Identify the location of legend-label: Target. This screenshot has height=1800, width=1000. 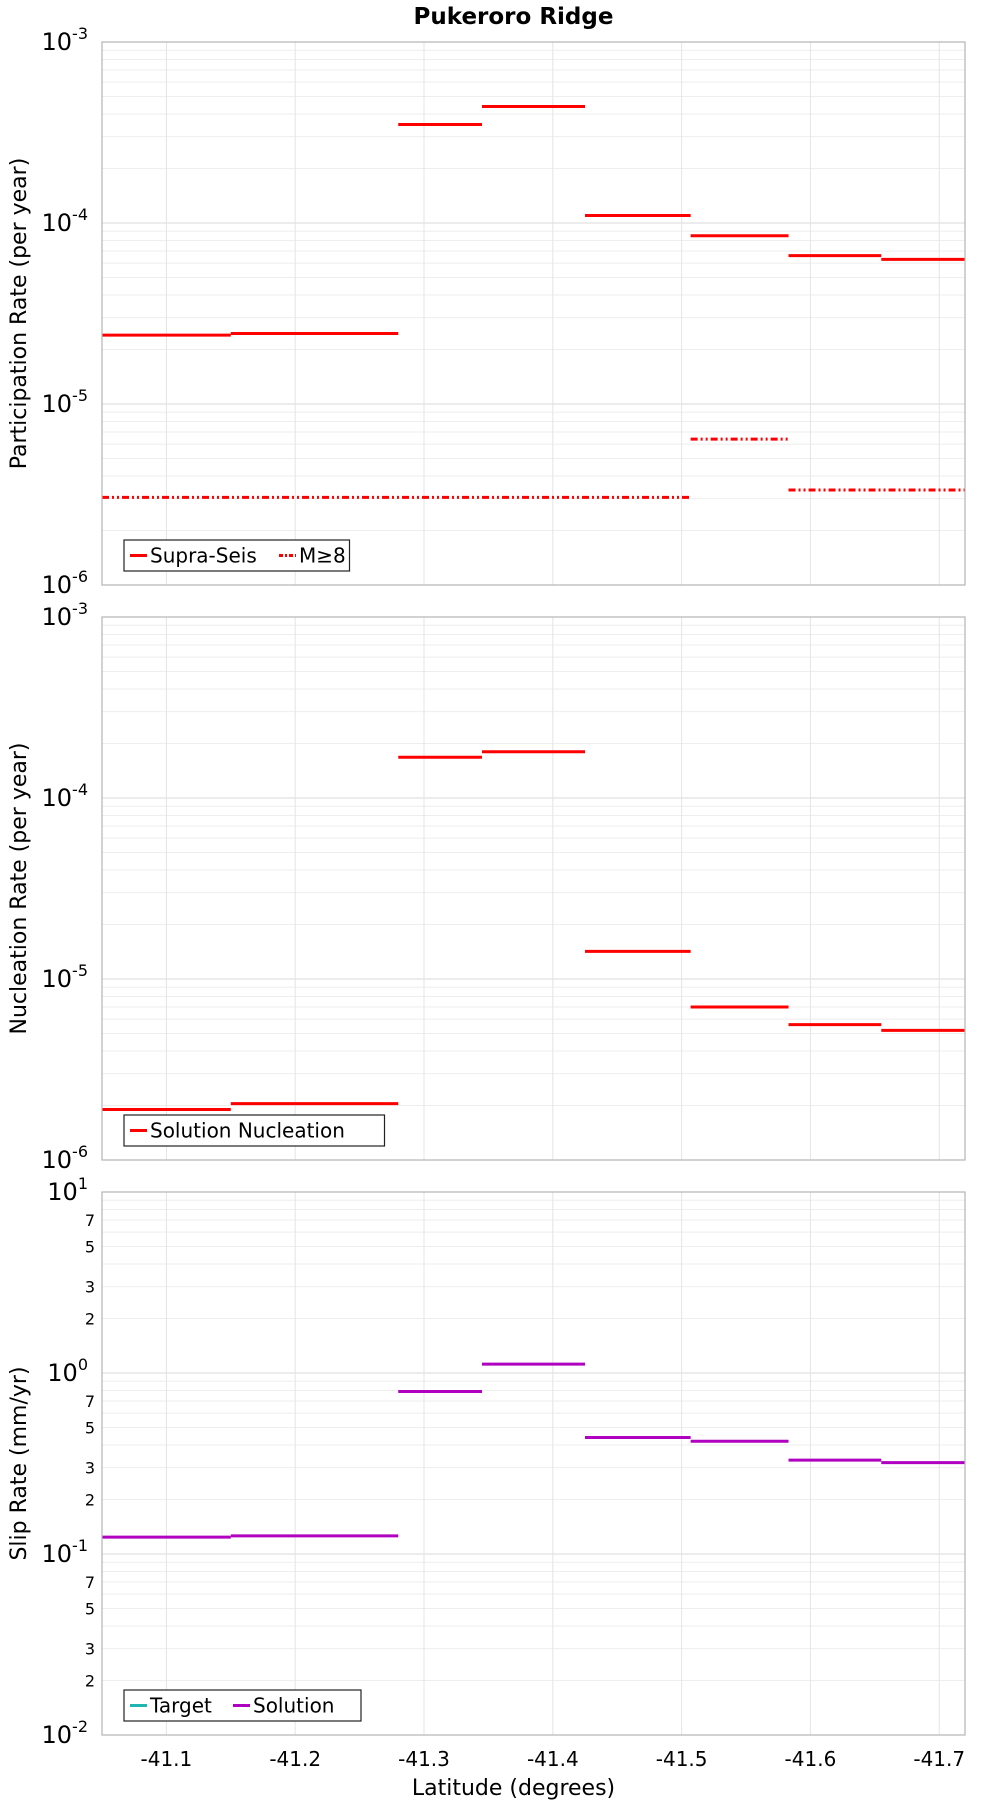
(180, 1706).